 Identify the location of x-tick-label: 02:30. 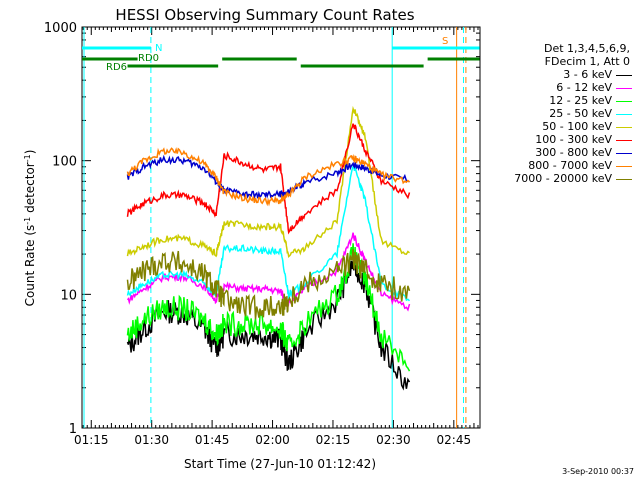
(393, 440).